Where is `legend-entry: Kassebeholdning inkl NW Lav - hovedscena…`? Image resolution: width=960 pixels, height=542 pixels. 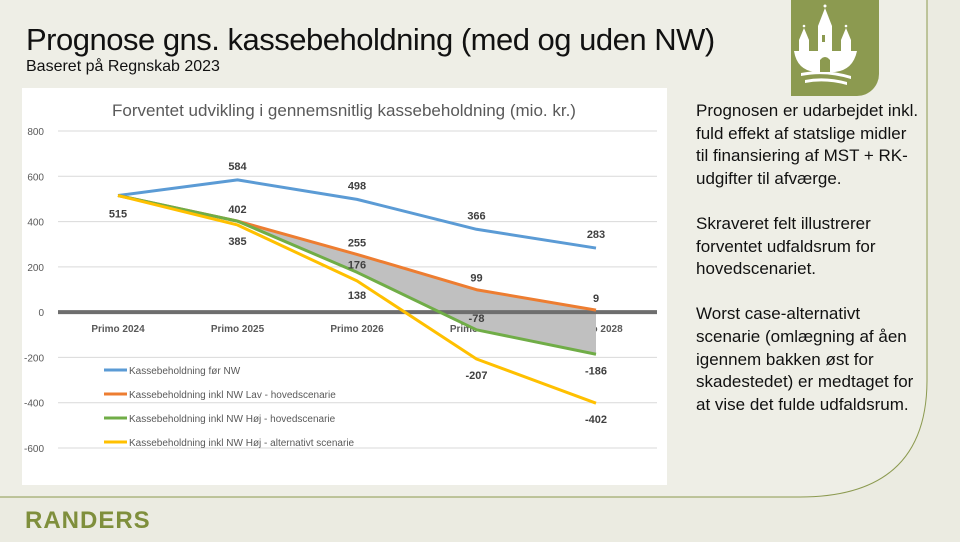 legend-entry: Kassebeholdning inkl NW Lav - hovedscena… is located at coordinates (232, 395).